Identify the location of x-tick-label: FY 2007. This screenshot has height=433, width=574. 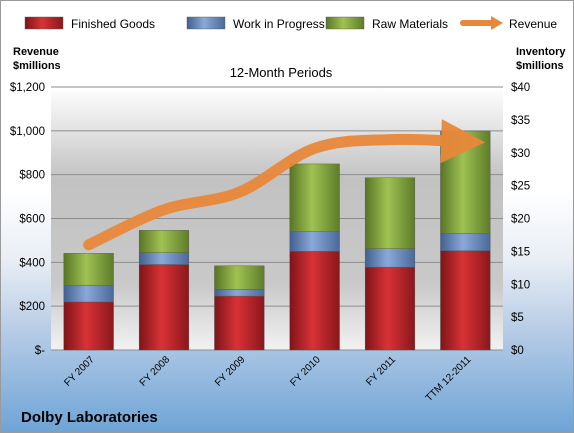
(79, 371).